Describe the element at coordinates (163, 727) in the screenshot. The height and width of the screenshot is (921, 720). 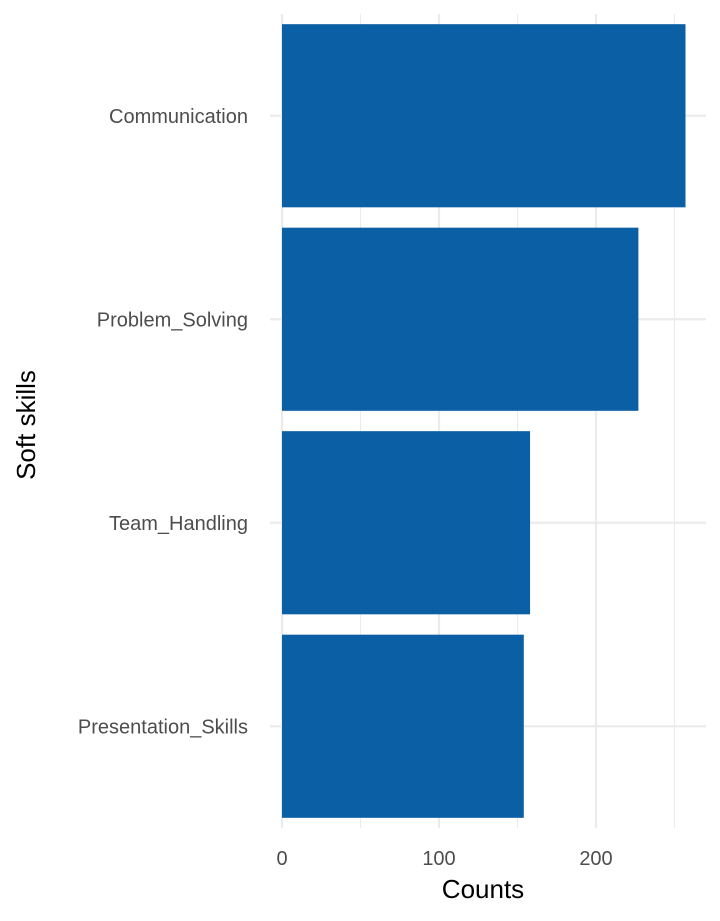
I see `y-tick-label: Presentation_Skills` at that location.